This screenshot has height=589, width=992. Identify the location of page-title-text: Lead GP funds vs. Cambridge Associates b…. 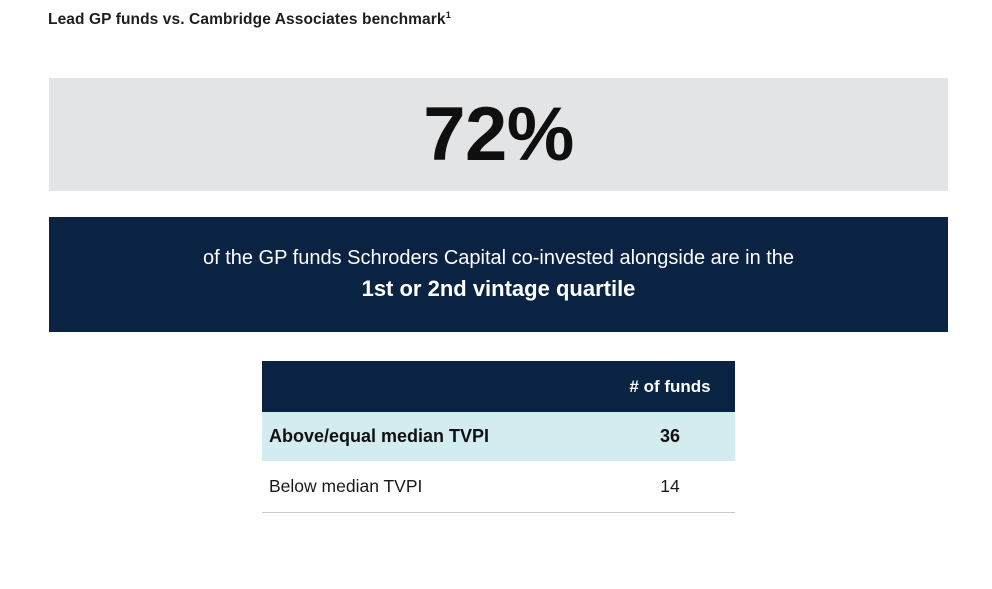
(247, 19).